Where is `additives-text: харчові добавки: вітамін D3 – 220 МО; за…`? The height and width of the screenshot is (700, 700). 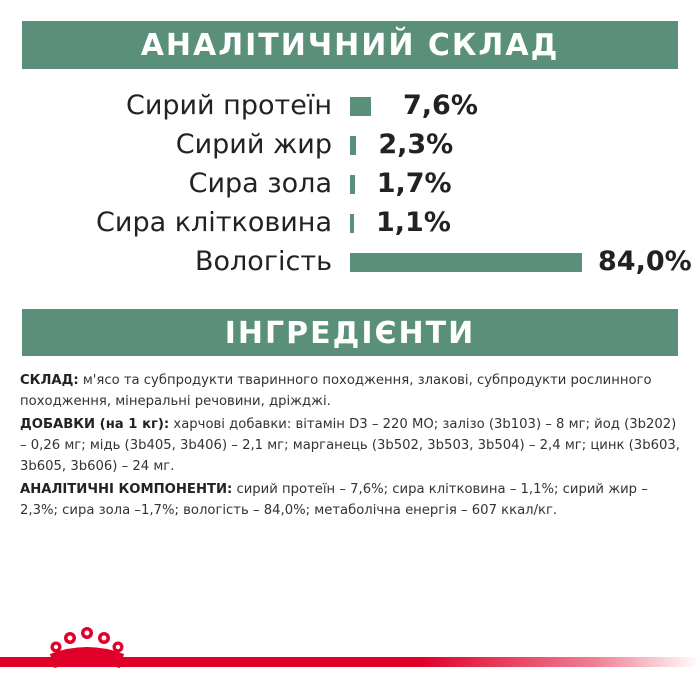
additives-text: харчові добавки: вітамін D3 – 220 МО; за… is located at coordinates (350, 445).